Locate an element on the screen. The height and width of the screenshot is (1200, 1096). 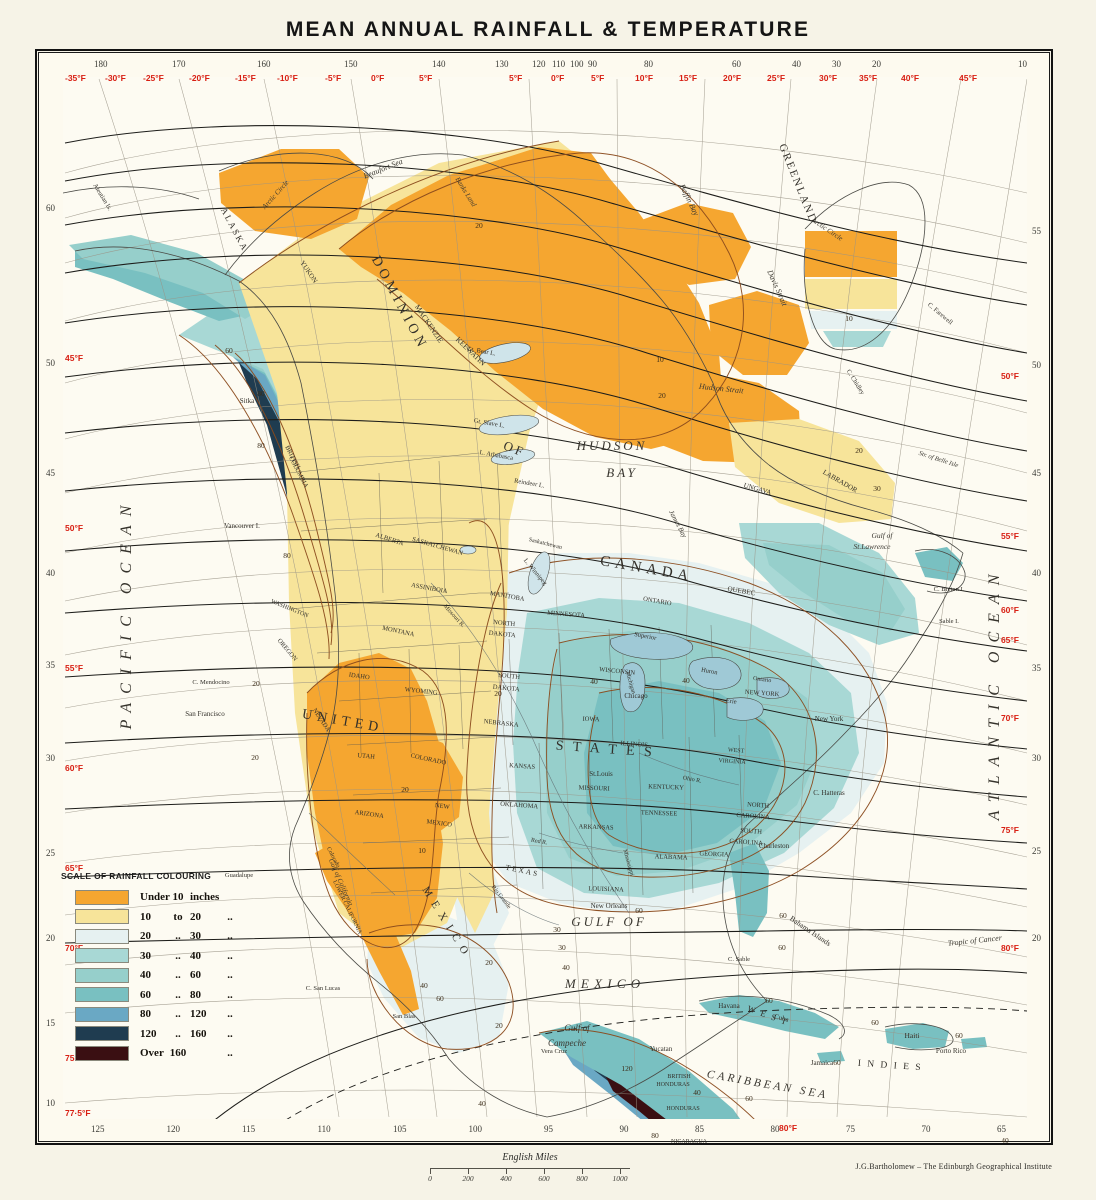
lon-label-bottom: 90 is located at coordinates (624, 1129).